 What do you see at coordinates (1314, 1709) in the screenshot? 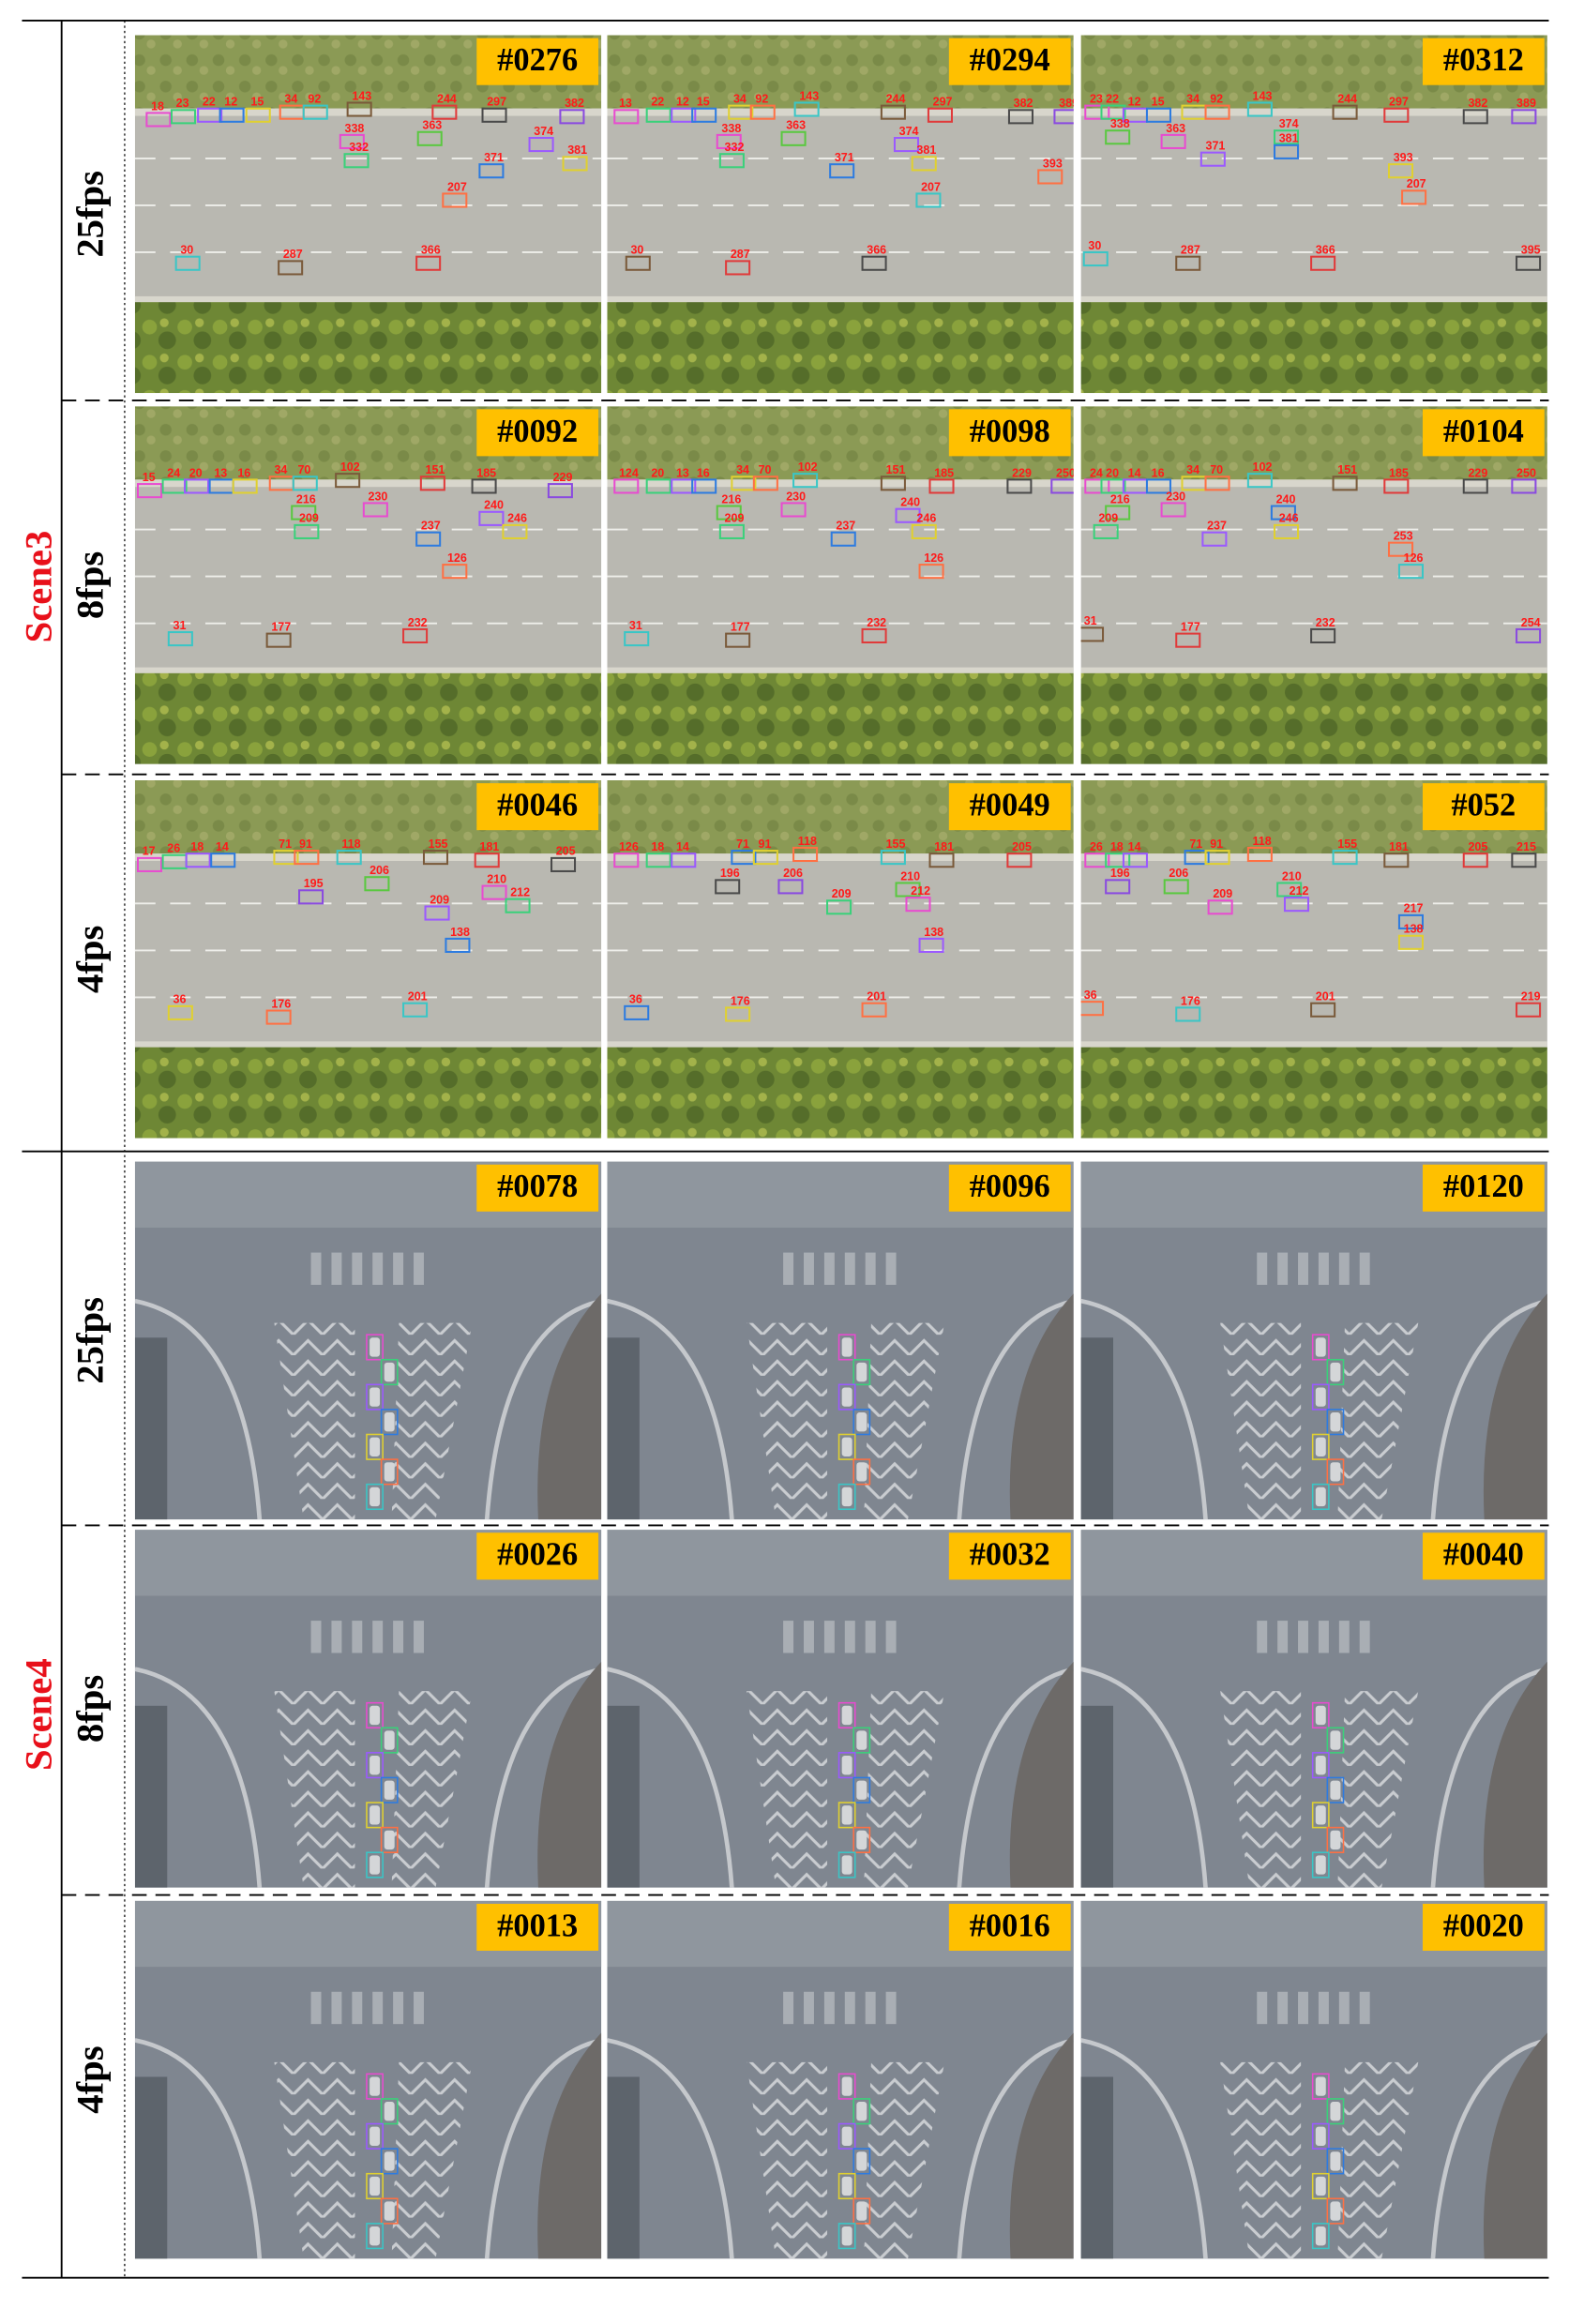
I see `panel` at bounding box center [1314, 1709].